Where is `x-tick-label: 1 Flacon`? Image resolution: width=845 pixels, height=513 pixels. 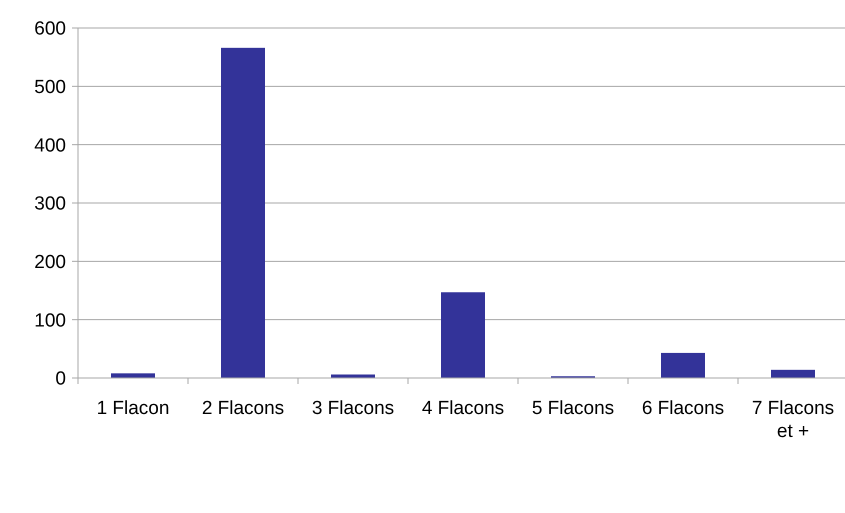
x-tick-label: 1 Flacon is located at coordinates (133, 408).